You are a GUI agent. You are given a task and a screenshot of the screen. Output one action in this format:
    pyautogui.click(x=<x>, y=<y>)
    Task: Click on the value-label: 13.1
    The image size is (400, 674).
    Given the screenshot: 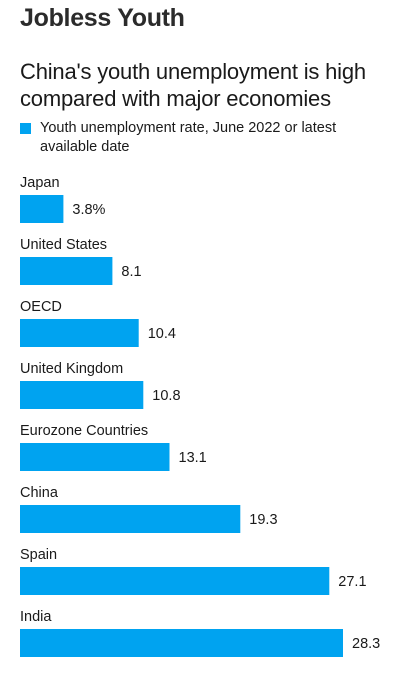 What is the action you would take?
    pyautogui.click(x=193, y=458)
    